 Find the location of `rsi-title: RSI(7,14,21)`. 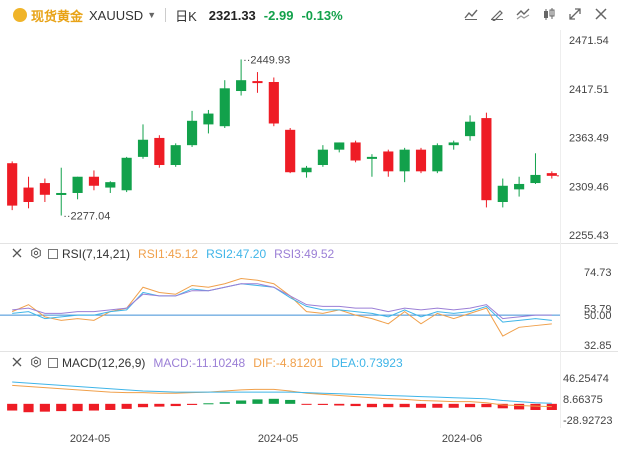

rsi-title: RSI(7,14,21) is located at coordinates (96, 254).